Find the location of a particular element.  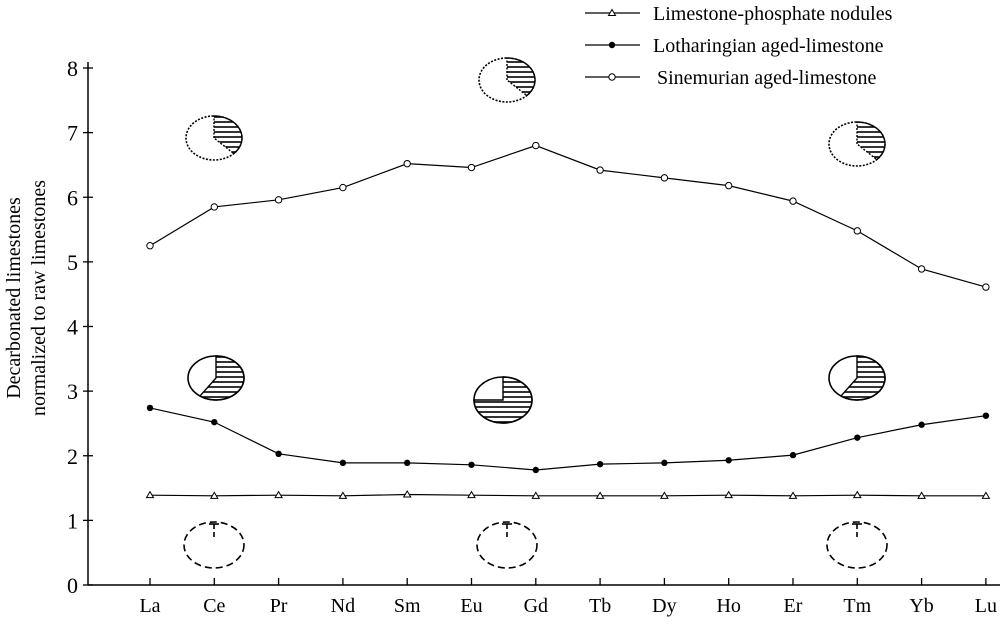

x-tick-label: Pr is located at coordinates (279, 606).